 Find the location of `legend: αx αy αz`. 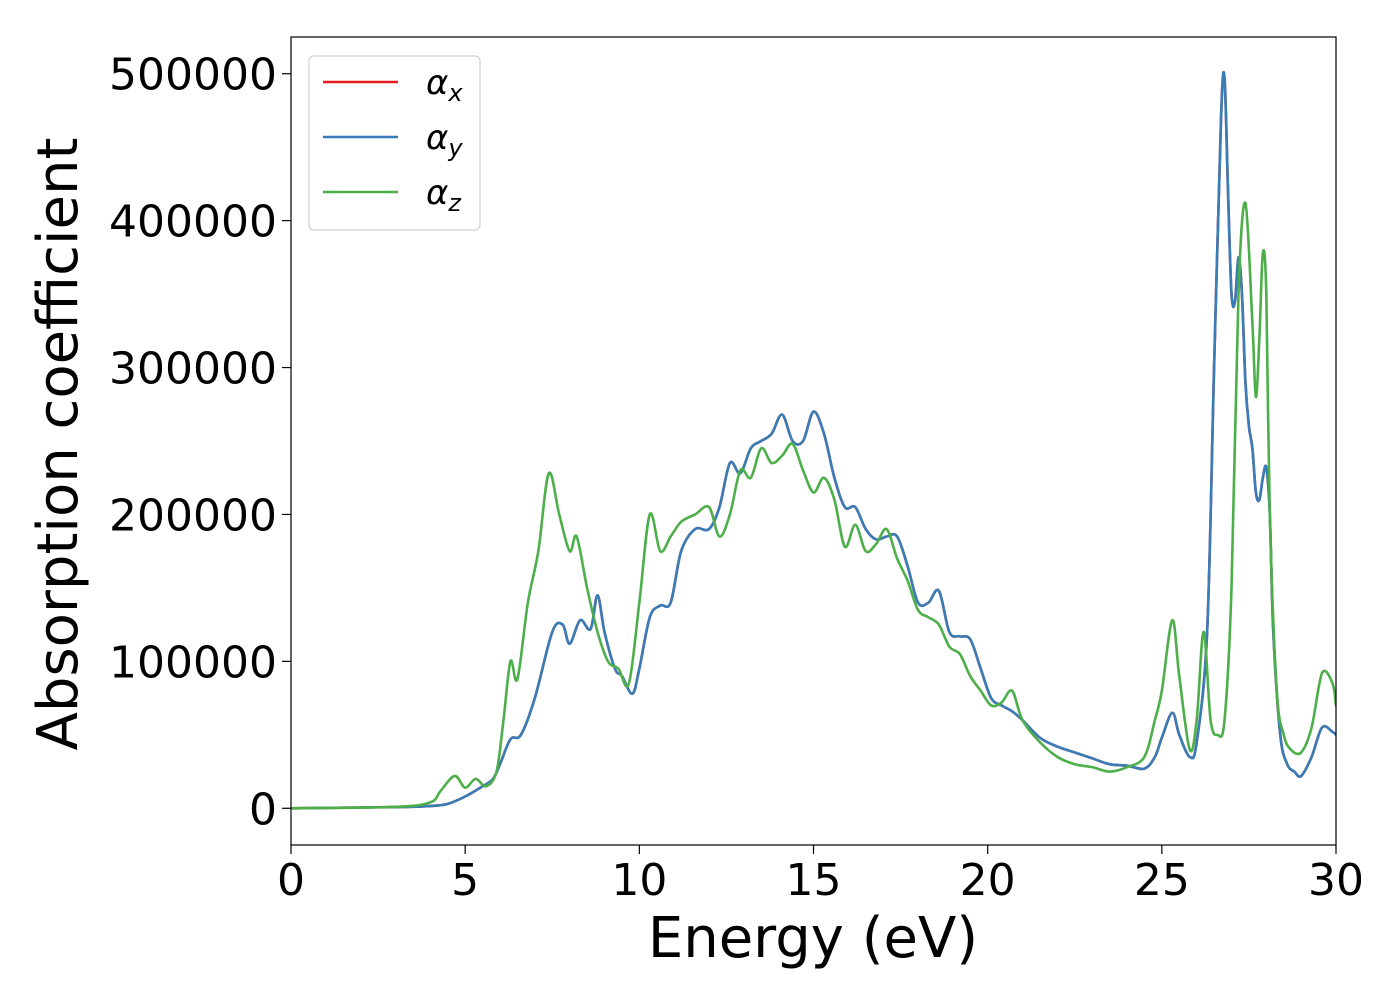

legend: αx αy αz is located at coordinates (394, 143).